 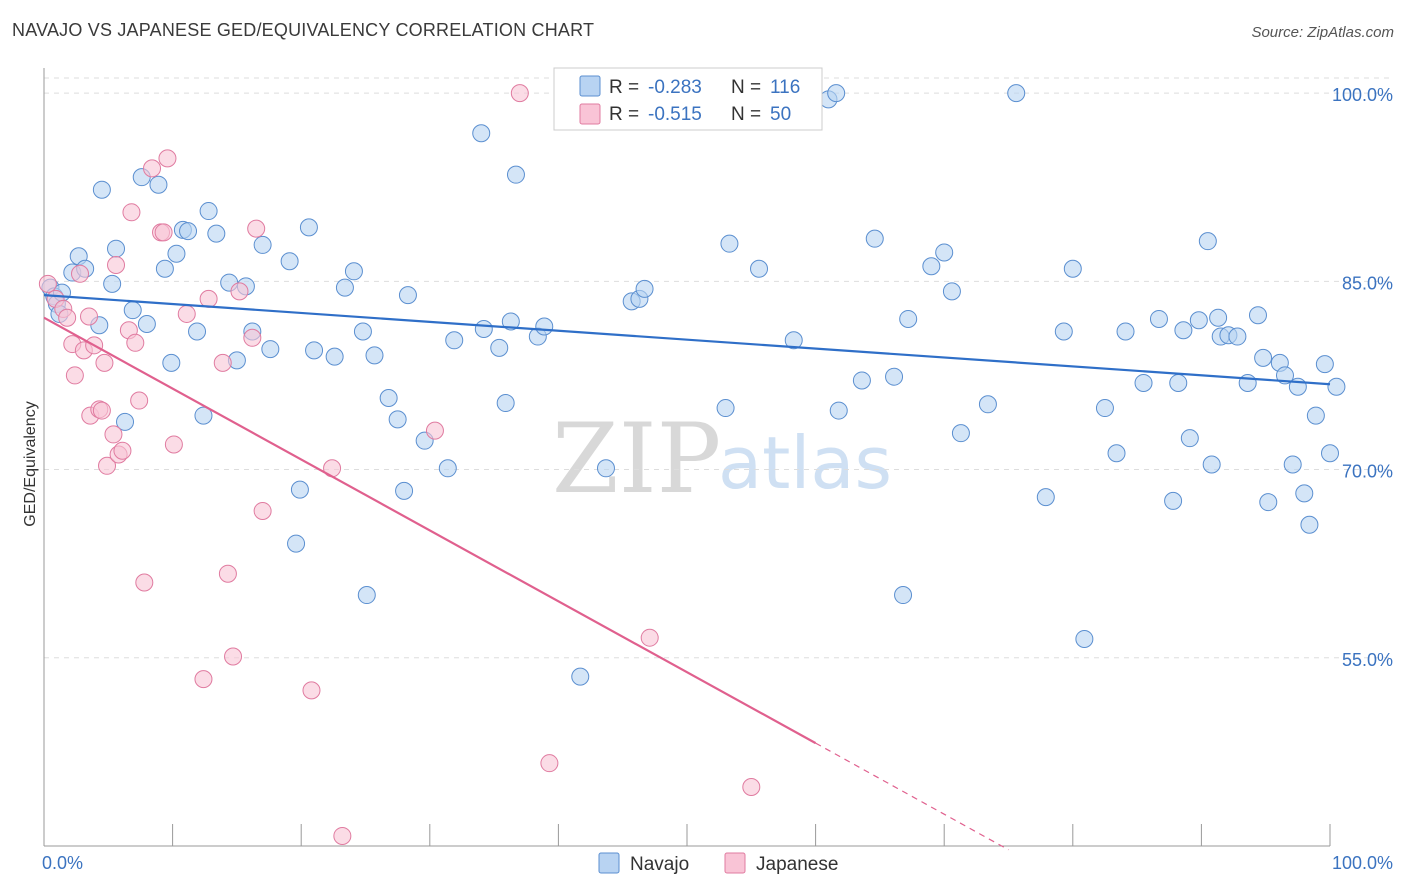 What do you see at coordinates (1362, 863) in the screenshot?
I see `x-tick-label-1: 100.0%` at bounding box center [1362, 863].